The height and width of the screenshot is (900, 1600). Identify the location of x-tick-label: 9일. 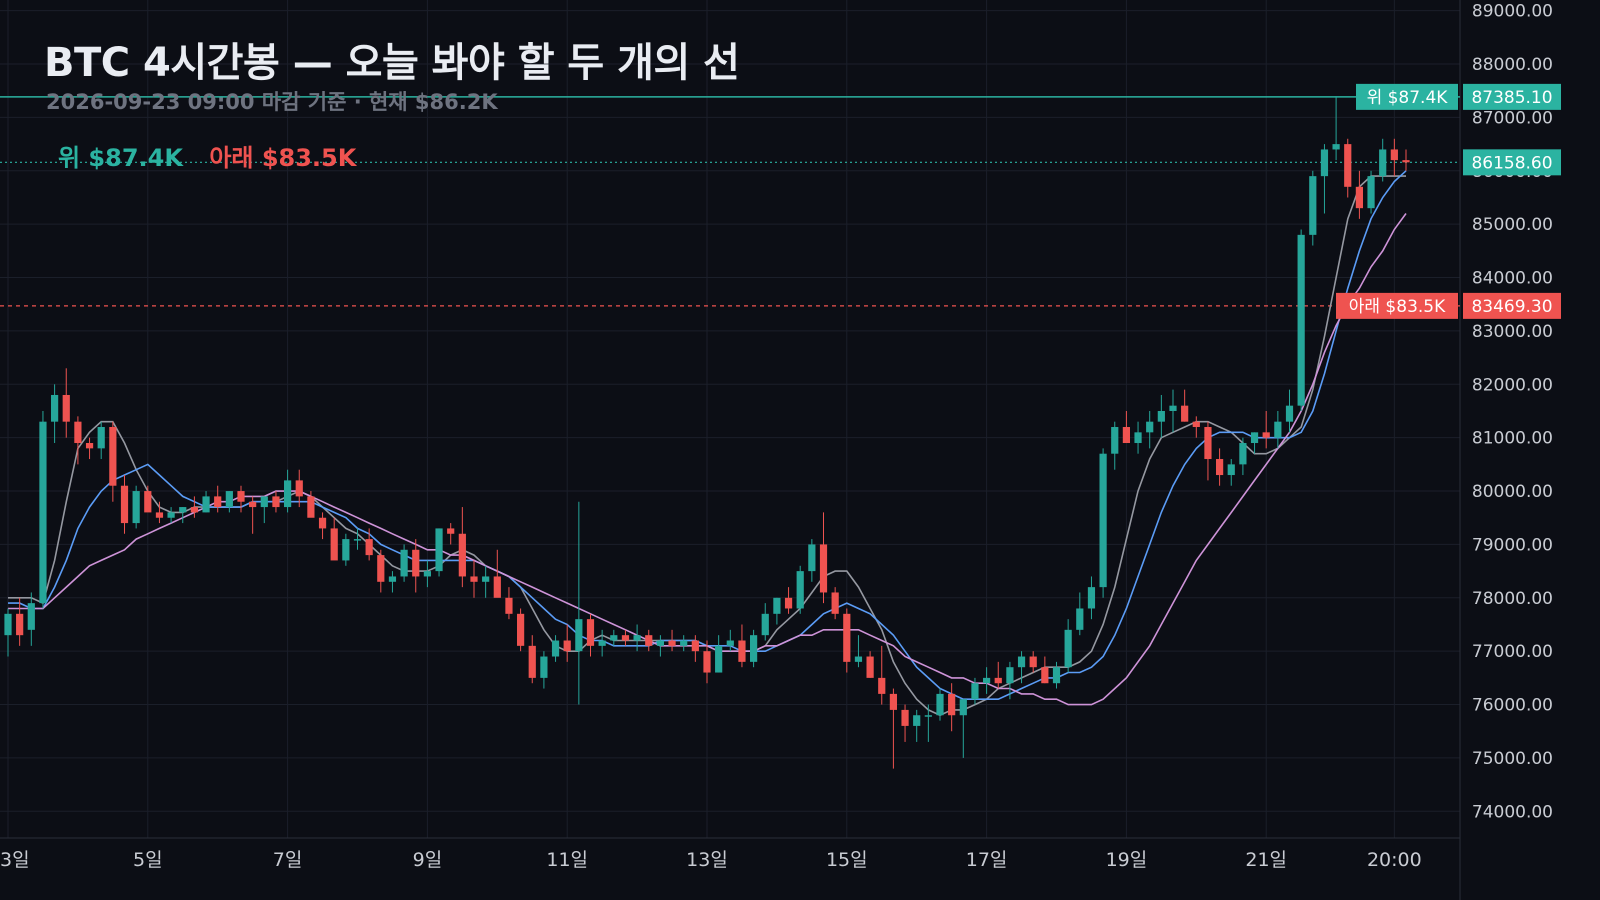
(428, 860).